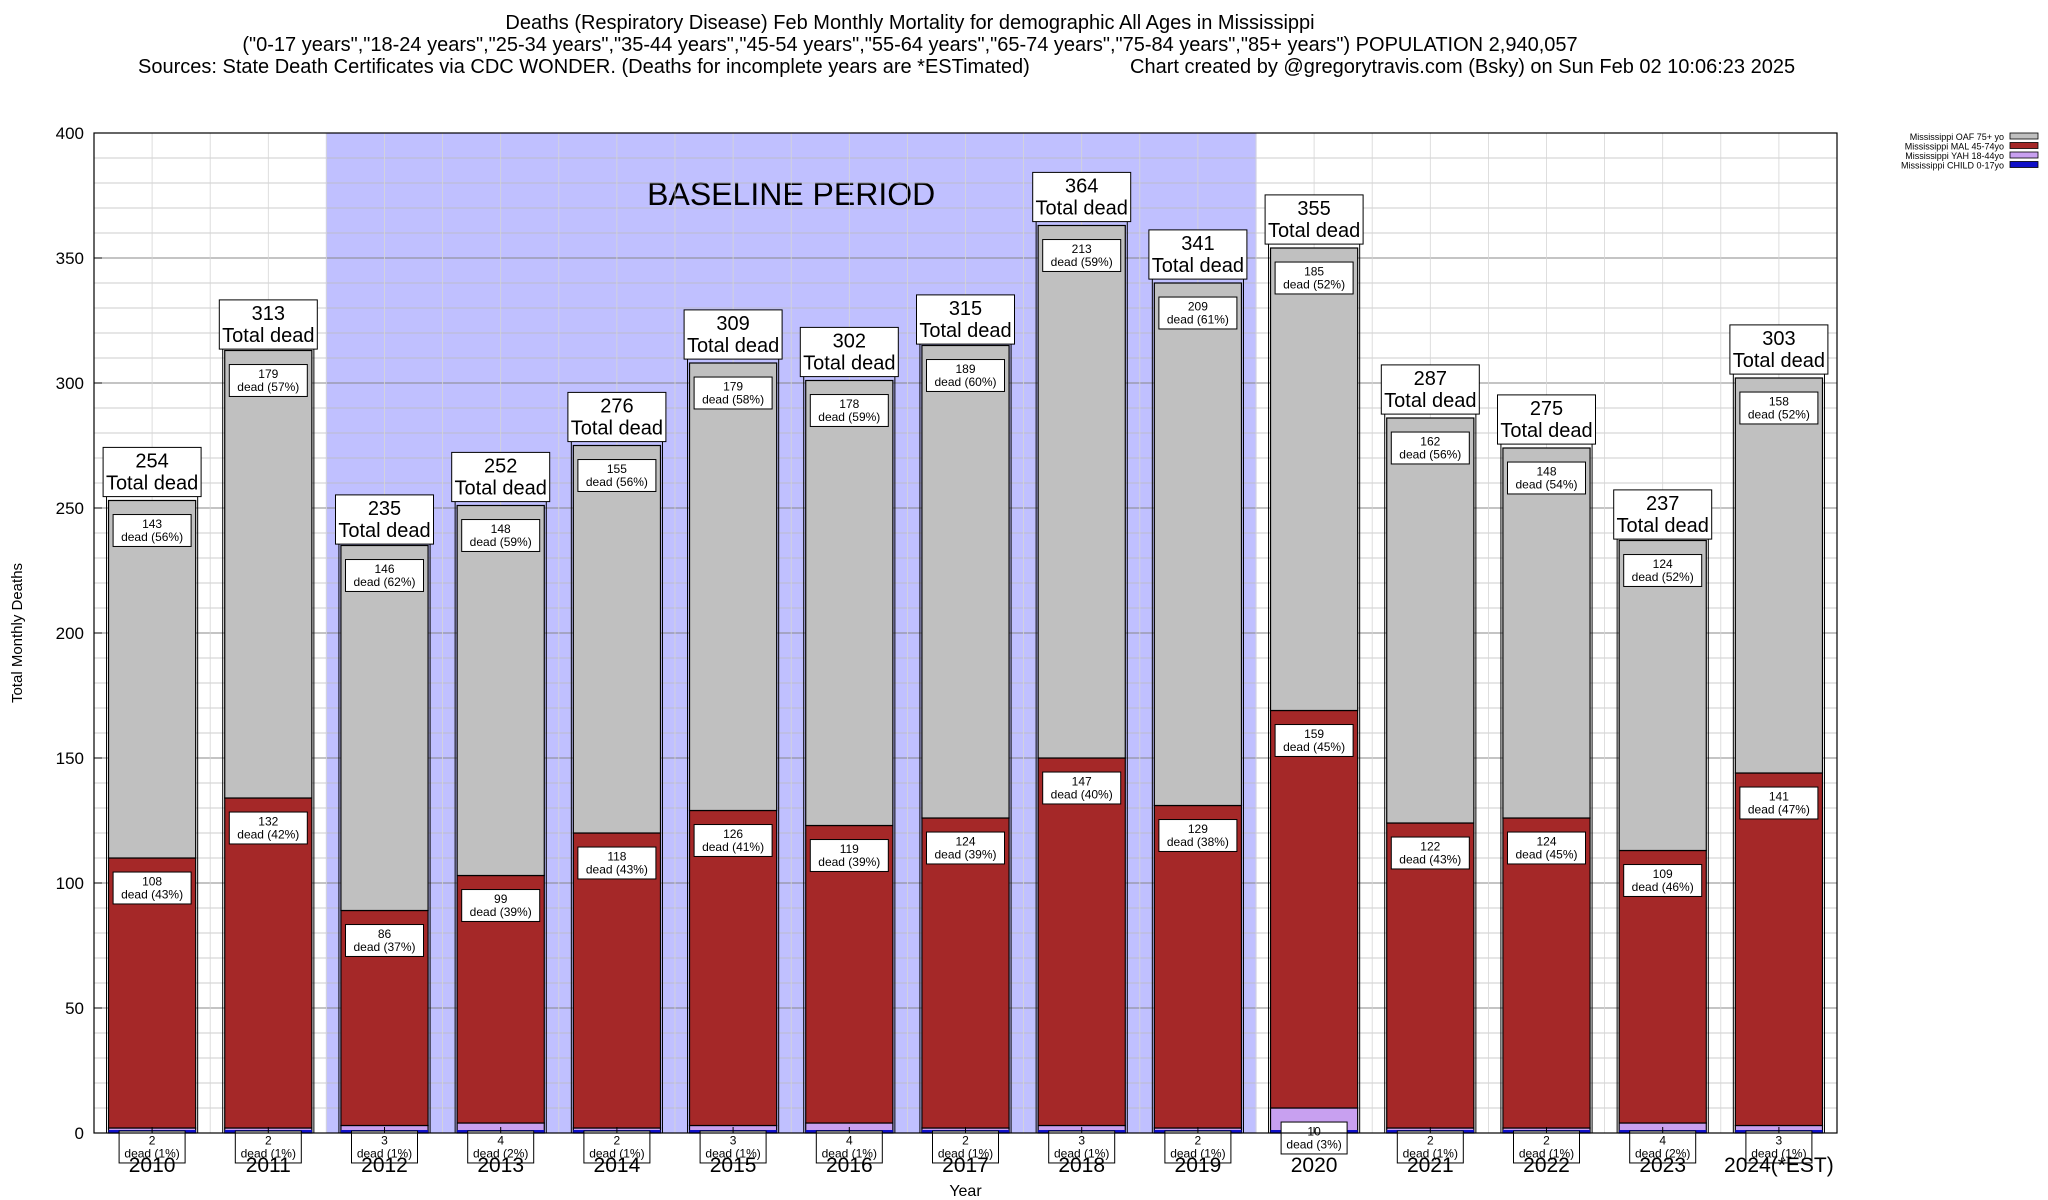 The image size is (2048, 1200). Describe the element at coordinates (1663, 526) in the screenshot. I see `total-label-2023-text: Total dead` at that location.